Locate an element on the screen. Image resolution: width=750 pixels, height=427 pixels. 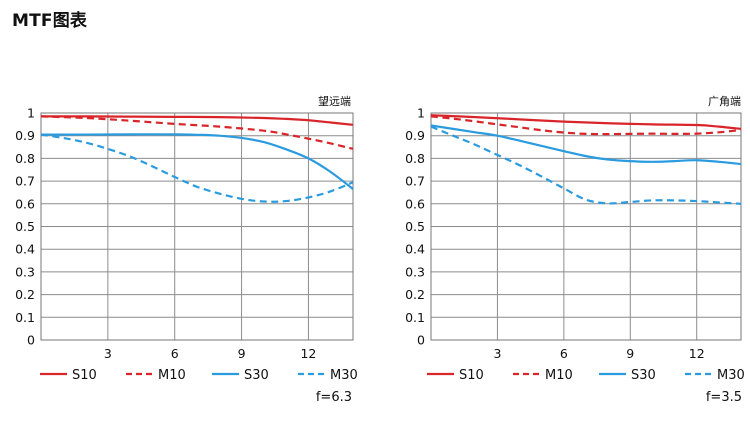
aperture-label: f=3.5 is located at coordinates (724, 397).